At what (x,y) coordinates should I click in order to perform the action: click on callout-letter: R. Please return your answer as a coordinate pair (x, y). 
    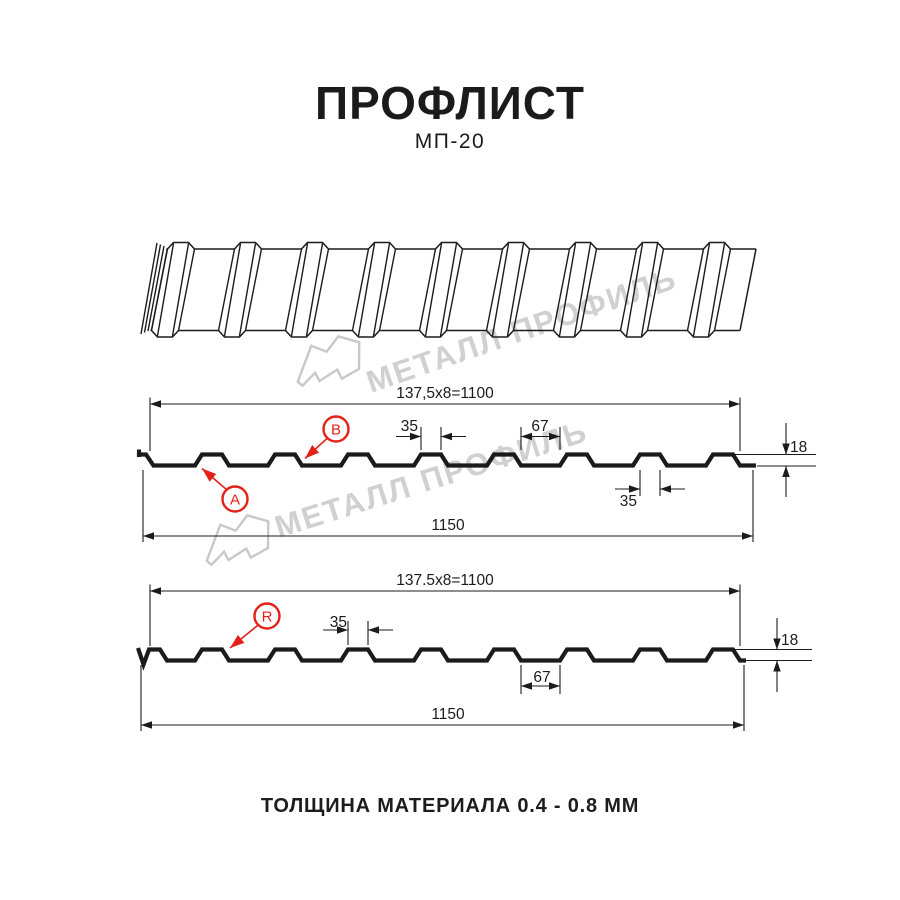
    Looking at the image, I should click on (267, 617).